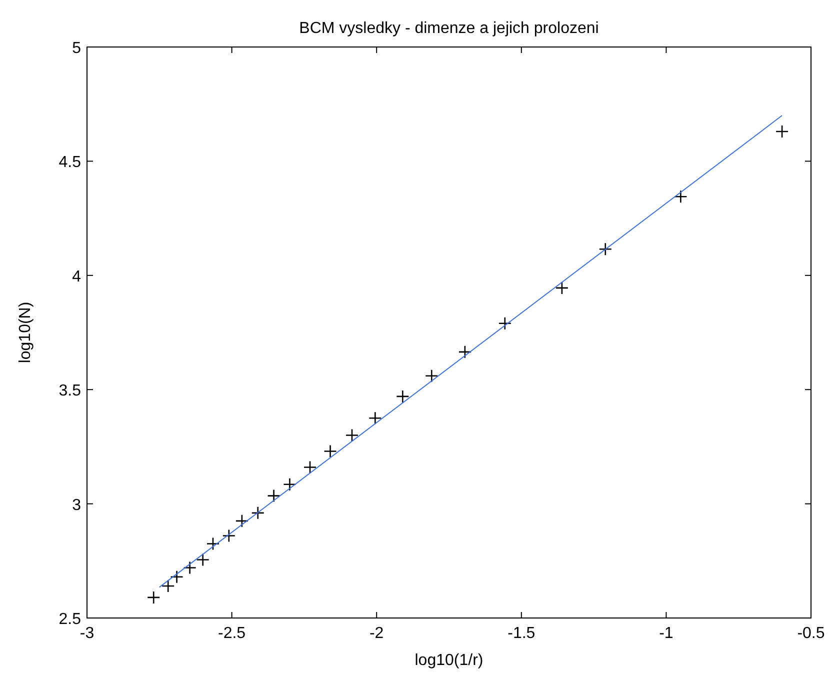 The image size is (829, 679). Describe the element at coordinates (87, 633) in the screenshot. I see `x-tick-label: -3` at that location.